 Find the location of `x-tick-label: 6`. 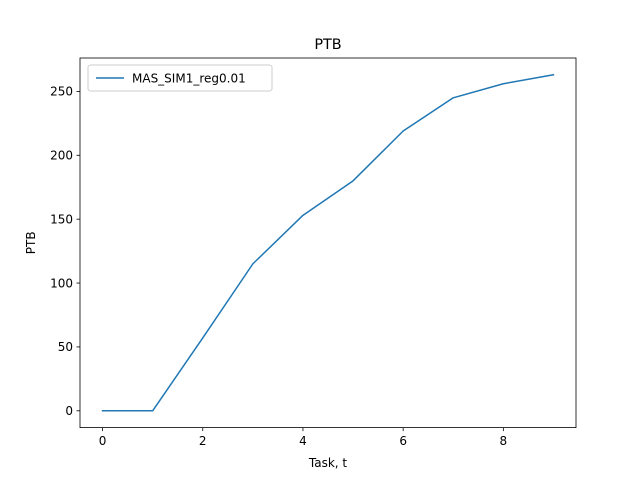

x-tick-label: 6 is located at coordinates (403, 441).